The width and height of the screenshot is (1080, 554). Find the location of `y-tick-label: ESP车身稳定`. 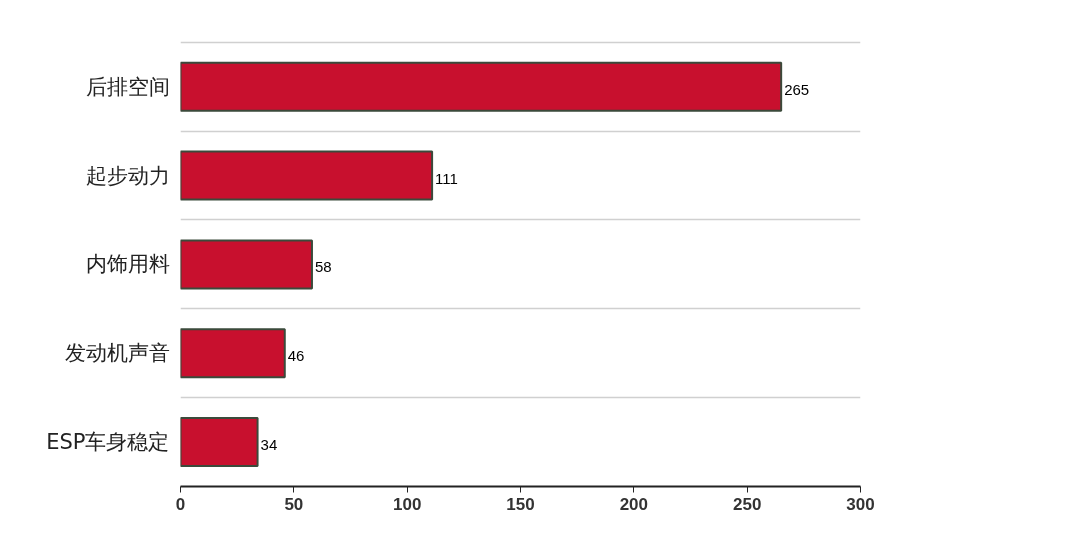

y-tick-label: ESP车身稳定 is located at coordinates (108, 442).